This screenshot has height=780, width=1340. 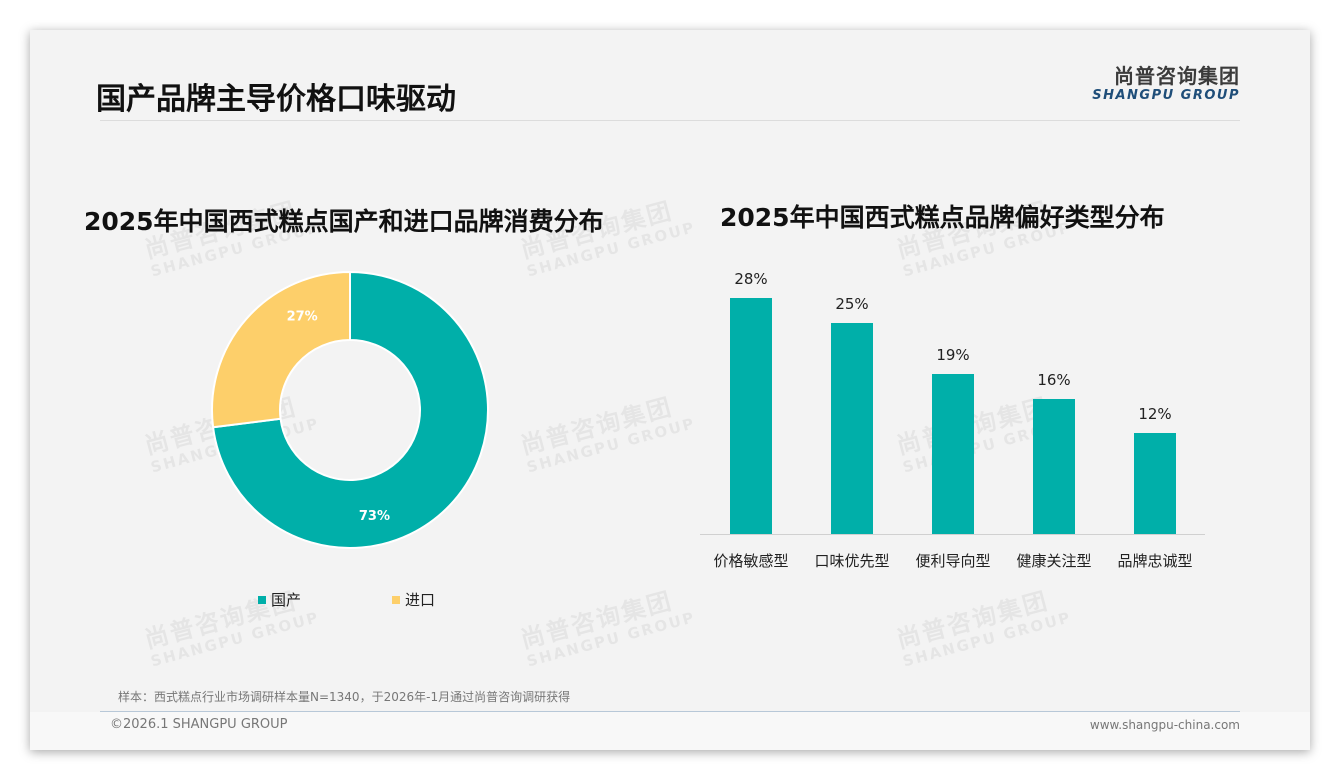 I want to click on bar-value-label: 28%, so click(x=751, y=279).